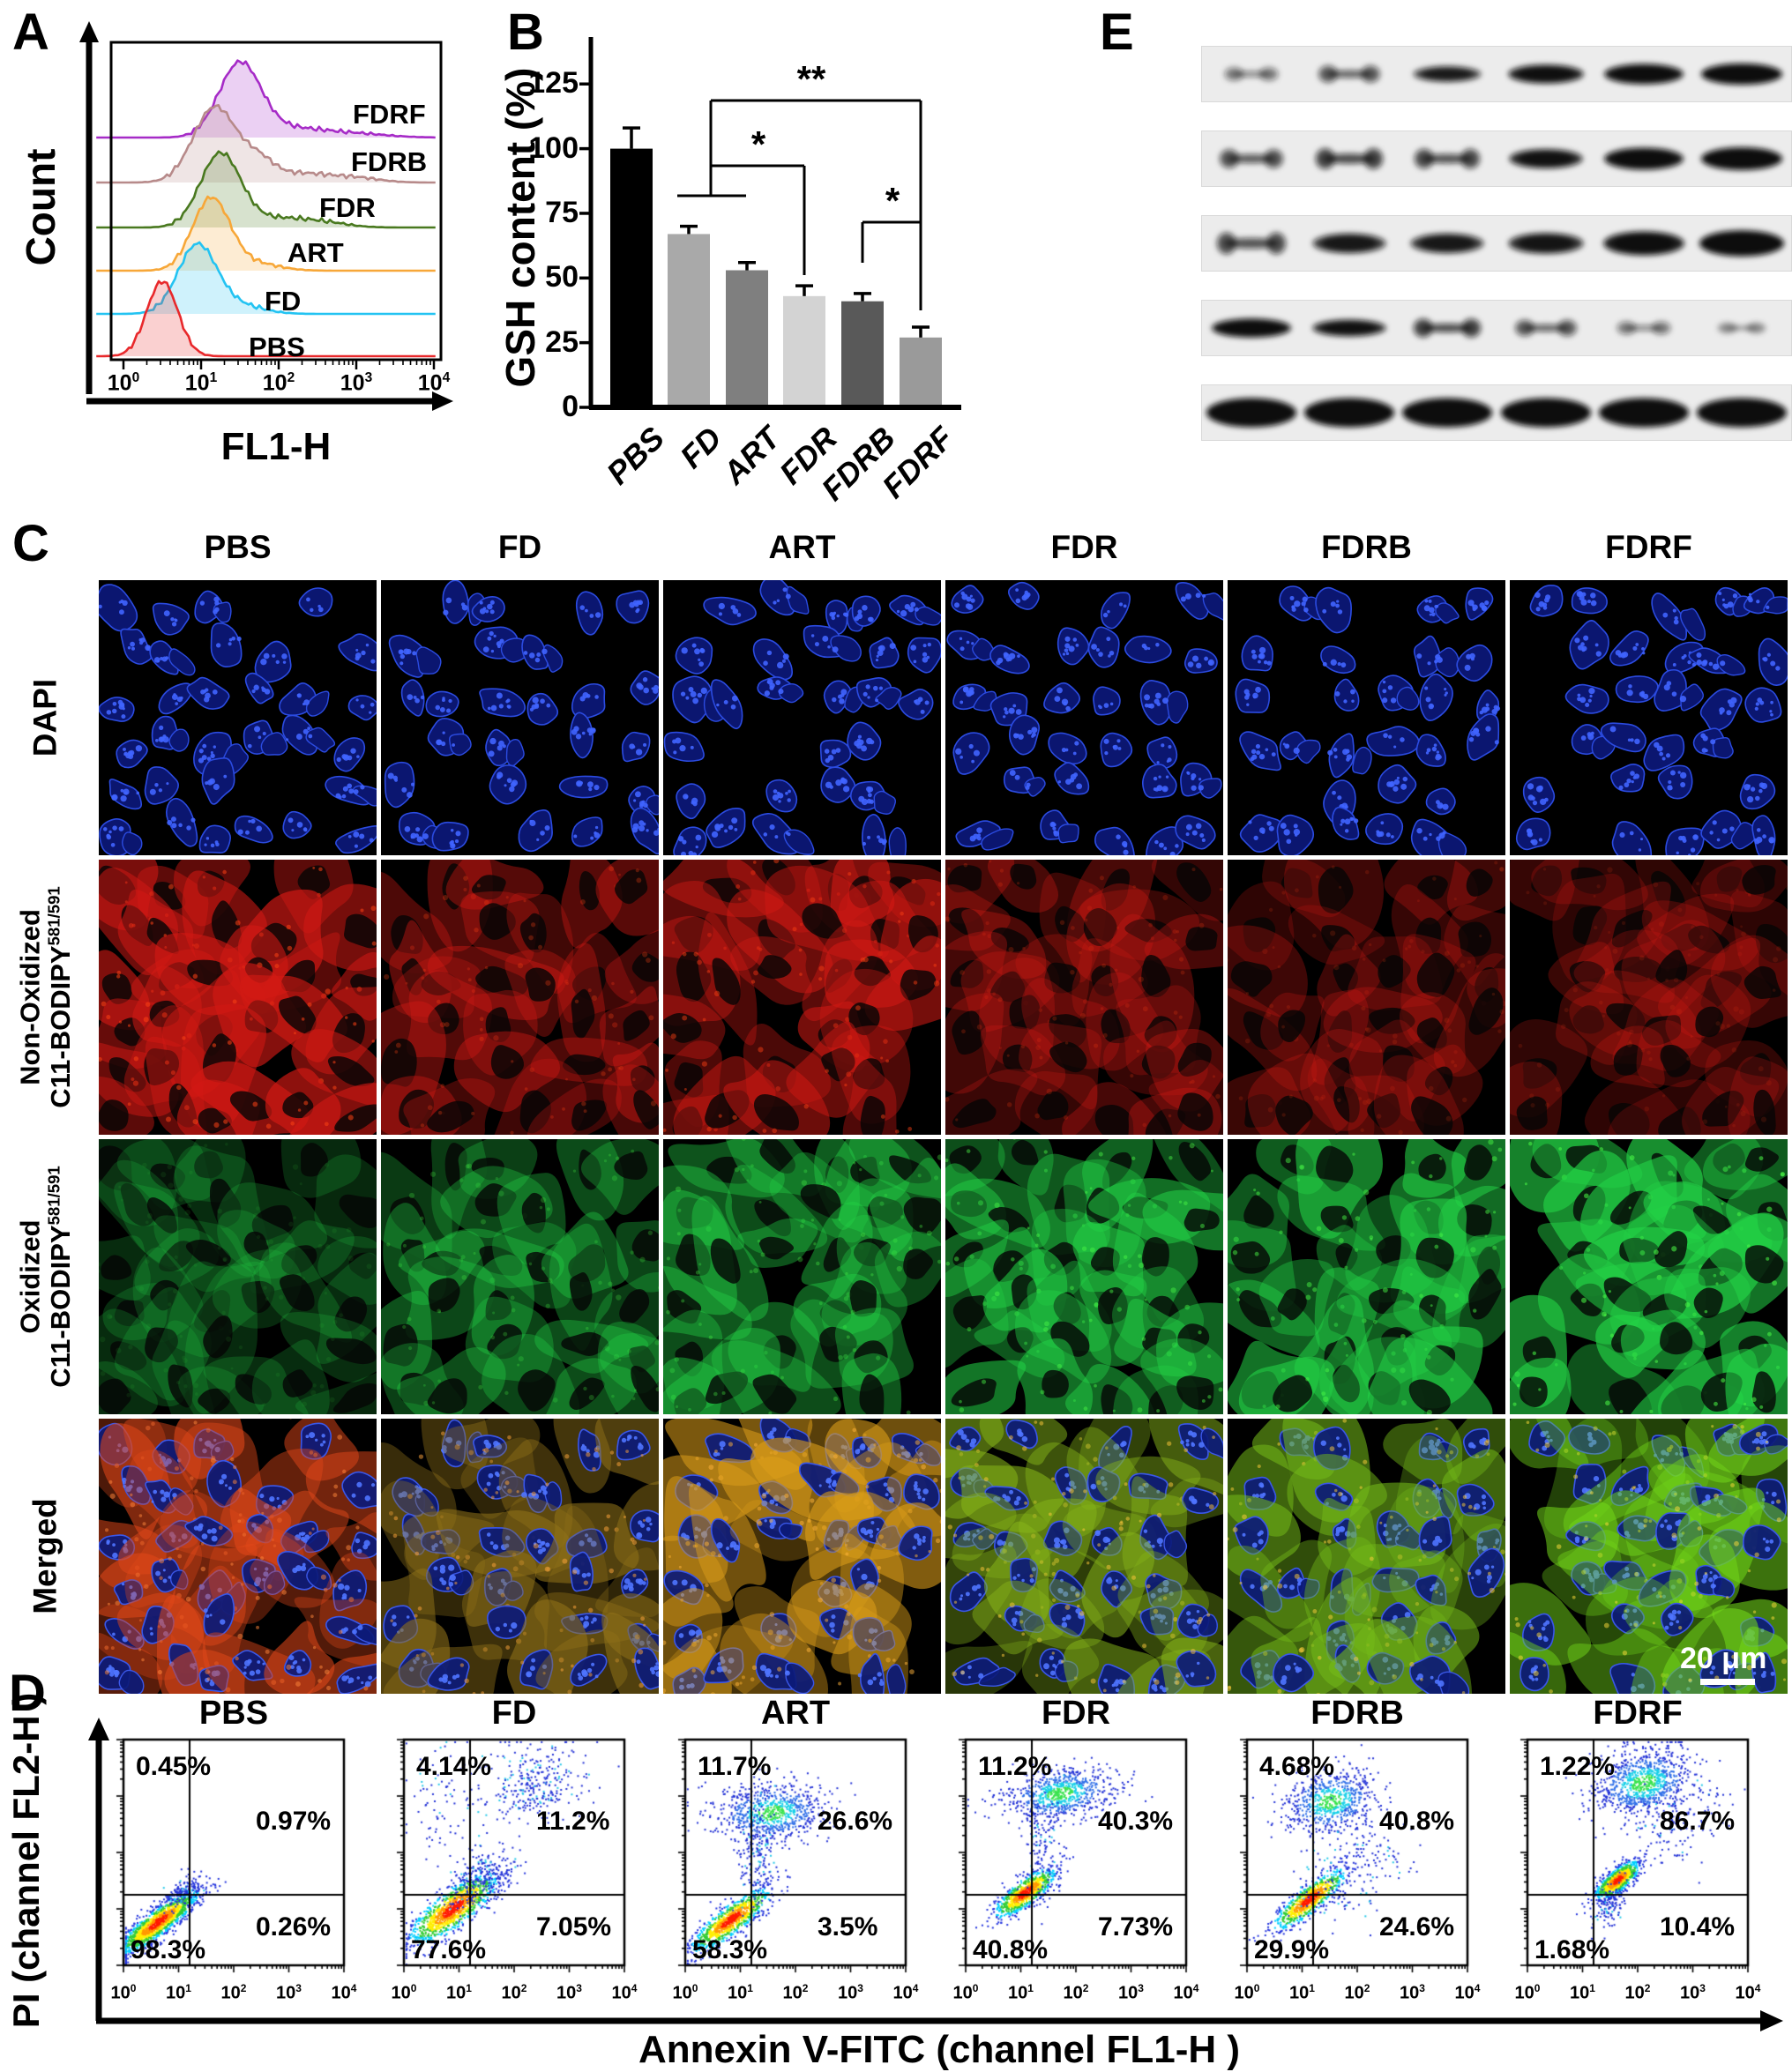 The height and width of the screenshot is (2072, 1792). What do you see at coordinates (1649, 1276) in the screenshot?
I see `microscopy-image-ox-fdrf` at bounding box center [1649, 1276].